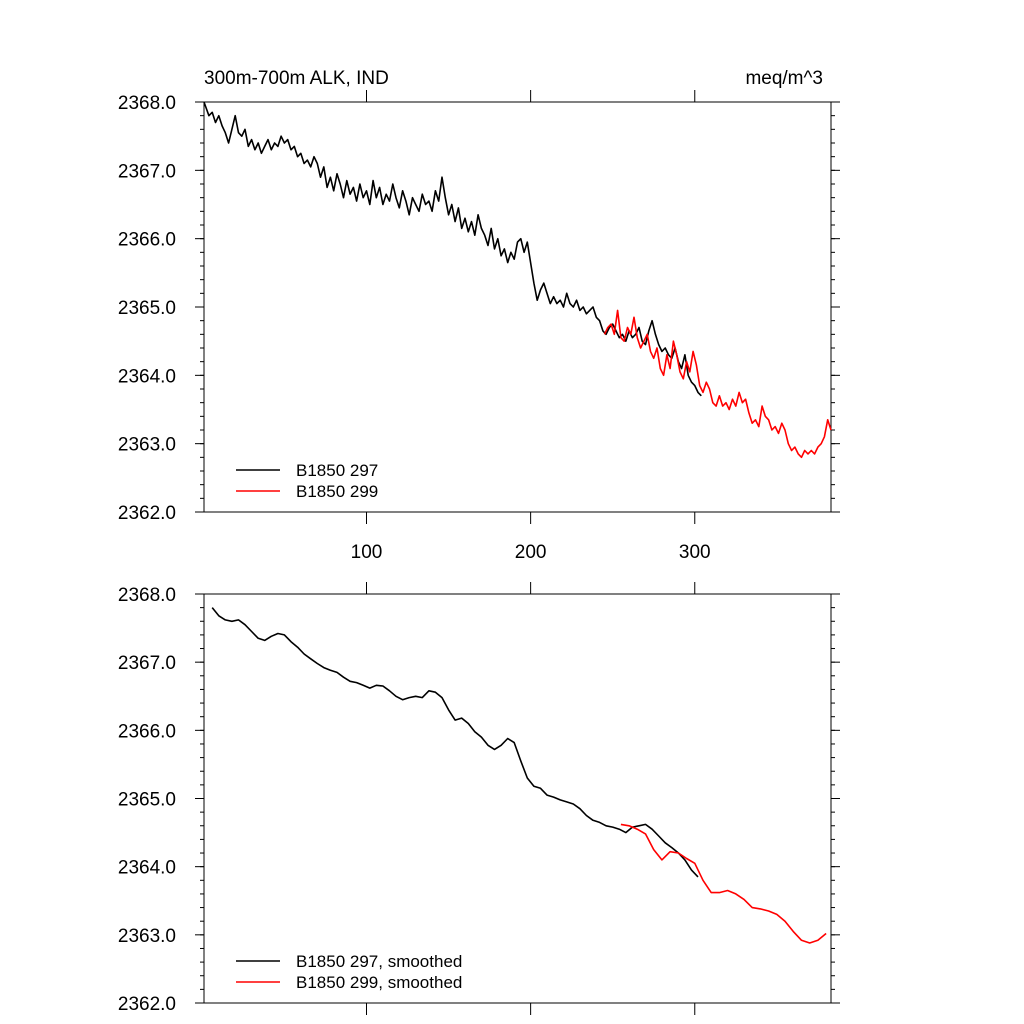 The height and width of the screenshot is (1024, 1024). I want to click on x-tick-label: 300, so click(695, 552).